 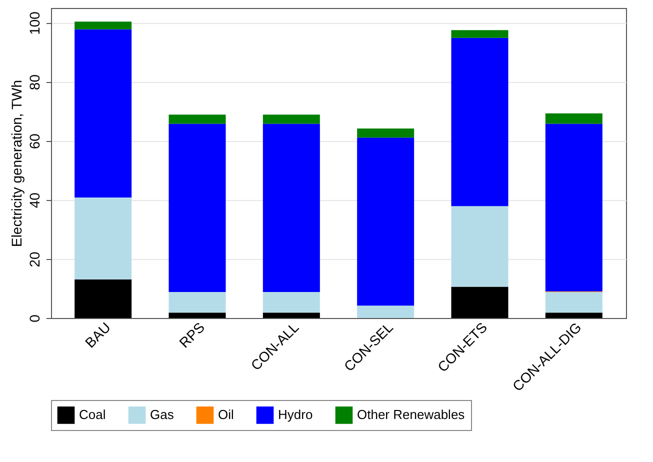 I want to click on y-tick-label: 80, so click(x=34, y=82).